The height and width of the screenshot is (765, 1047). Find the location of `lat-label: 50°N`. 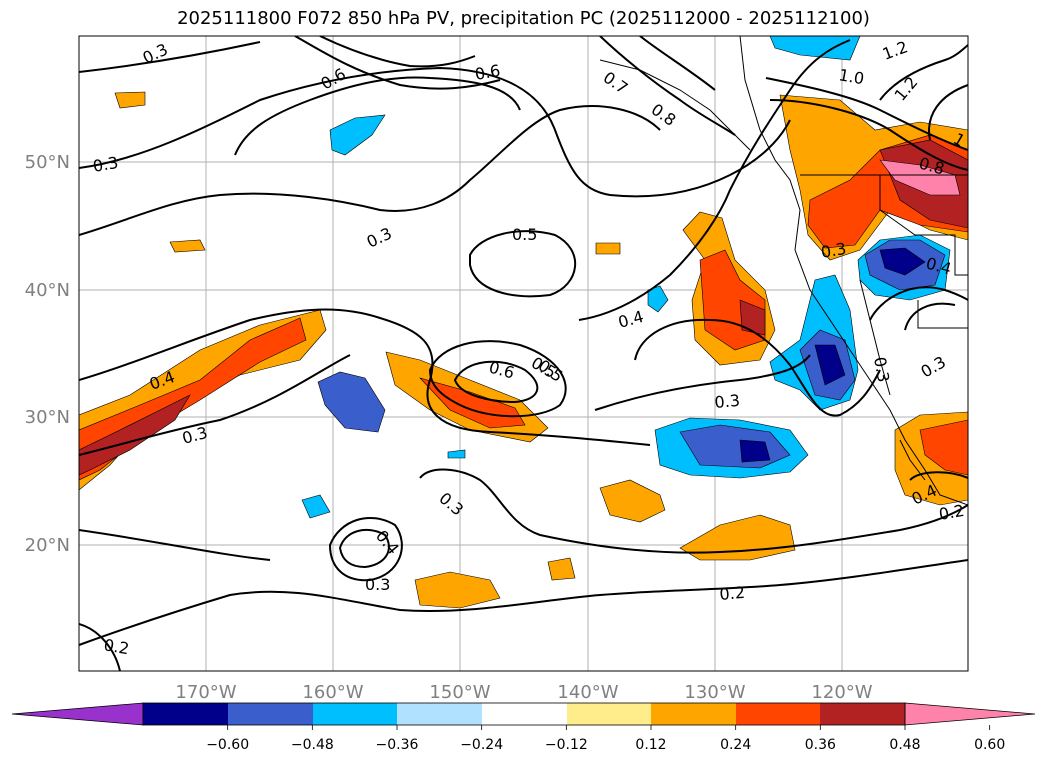

lat-label: 50°N is located at coordinates (47, 162).